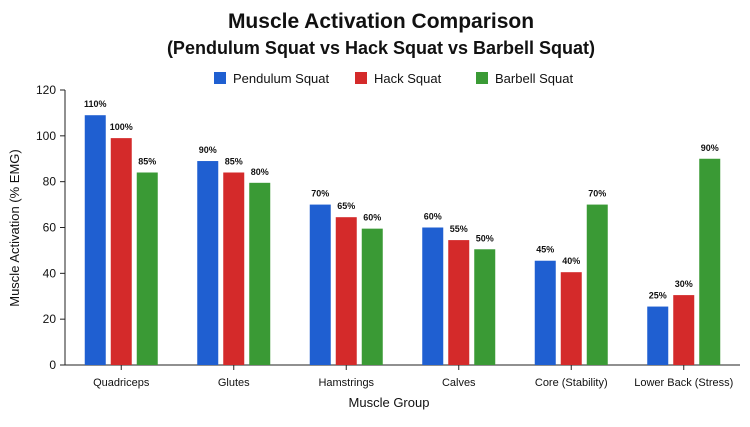 This screenshot has height=427, width=750. What do you see at coordinates (121, 127) in the screenshot?
I see `data-label: 100%` at bounding box center [121, 127].